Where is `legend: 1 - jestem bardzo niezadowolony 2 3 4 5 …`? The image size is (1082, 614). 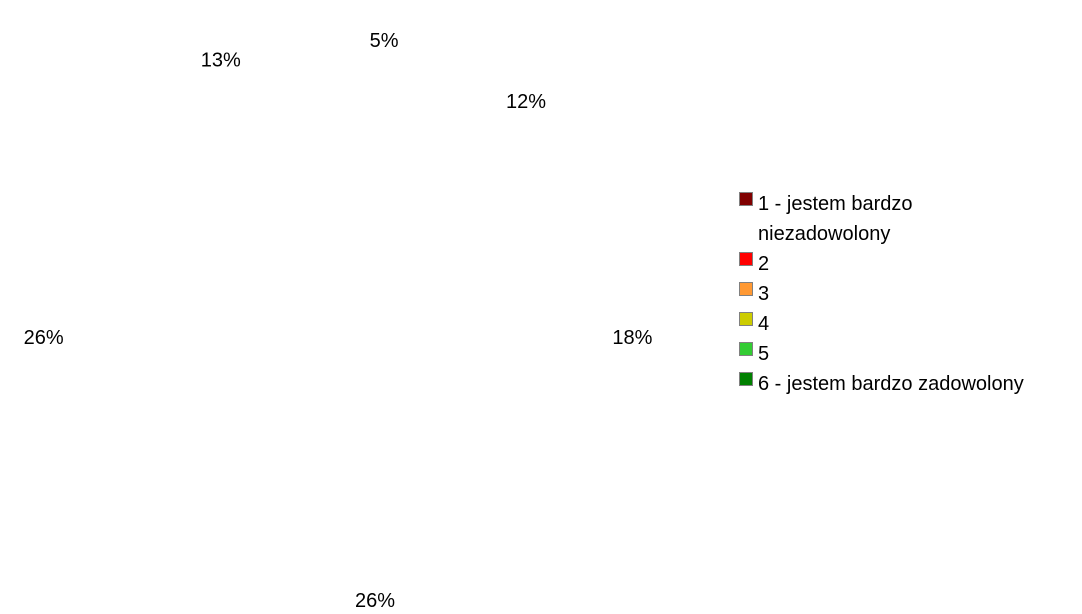 legend: 1 - jestem bardzo niezadowolony 2 3 4 5 … is located at coordinates (909, 294).